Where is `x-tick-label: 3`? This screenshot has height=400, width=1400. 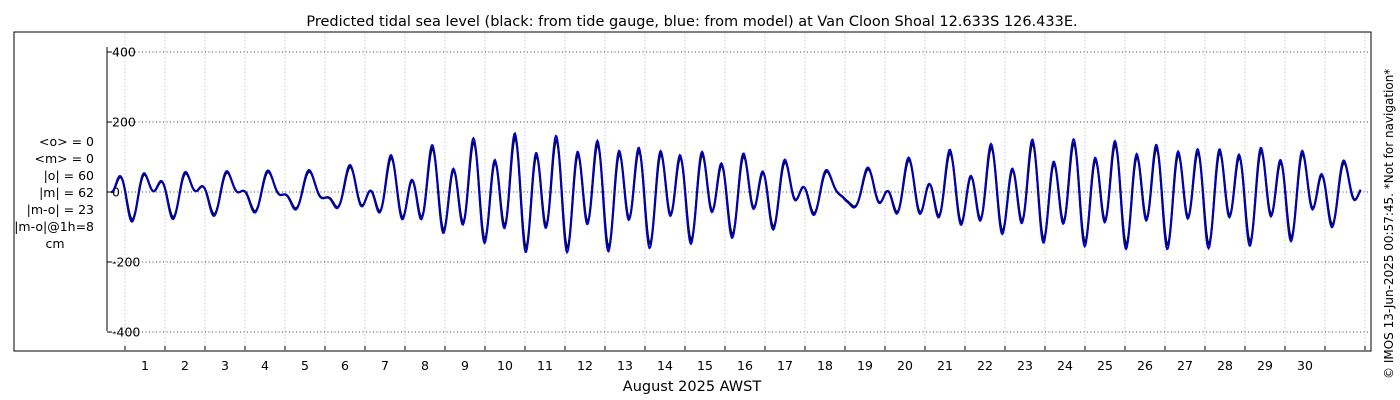
x-tick-label: 3 is located at coordinates (225, 365).